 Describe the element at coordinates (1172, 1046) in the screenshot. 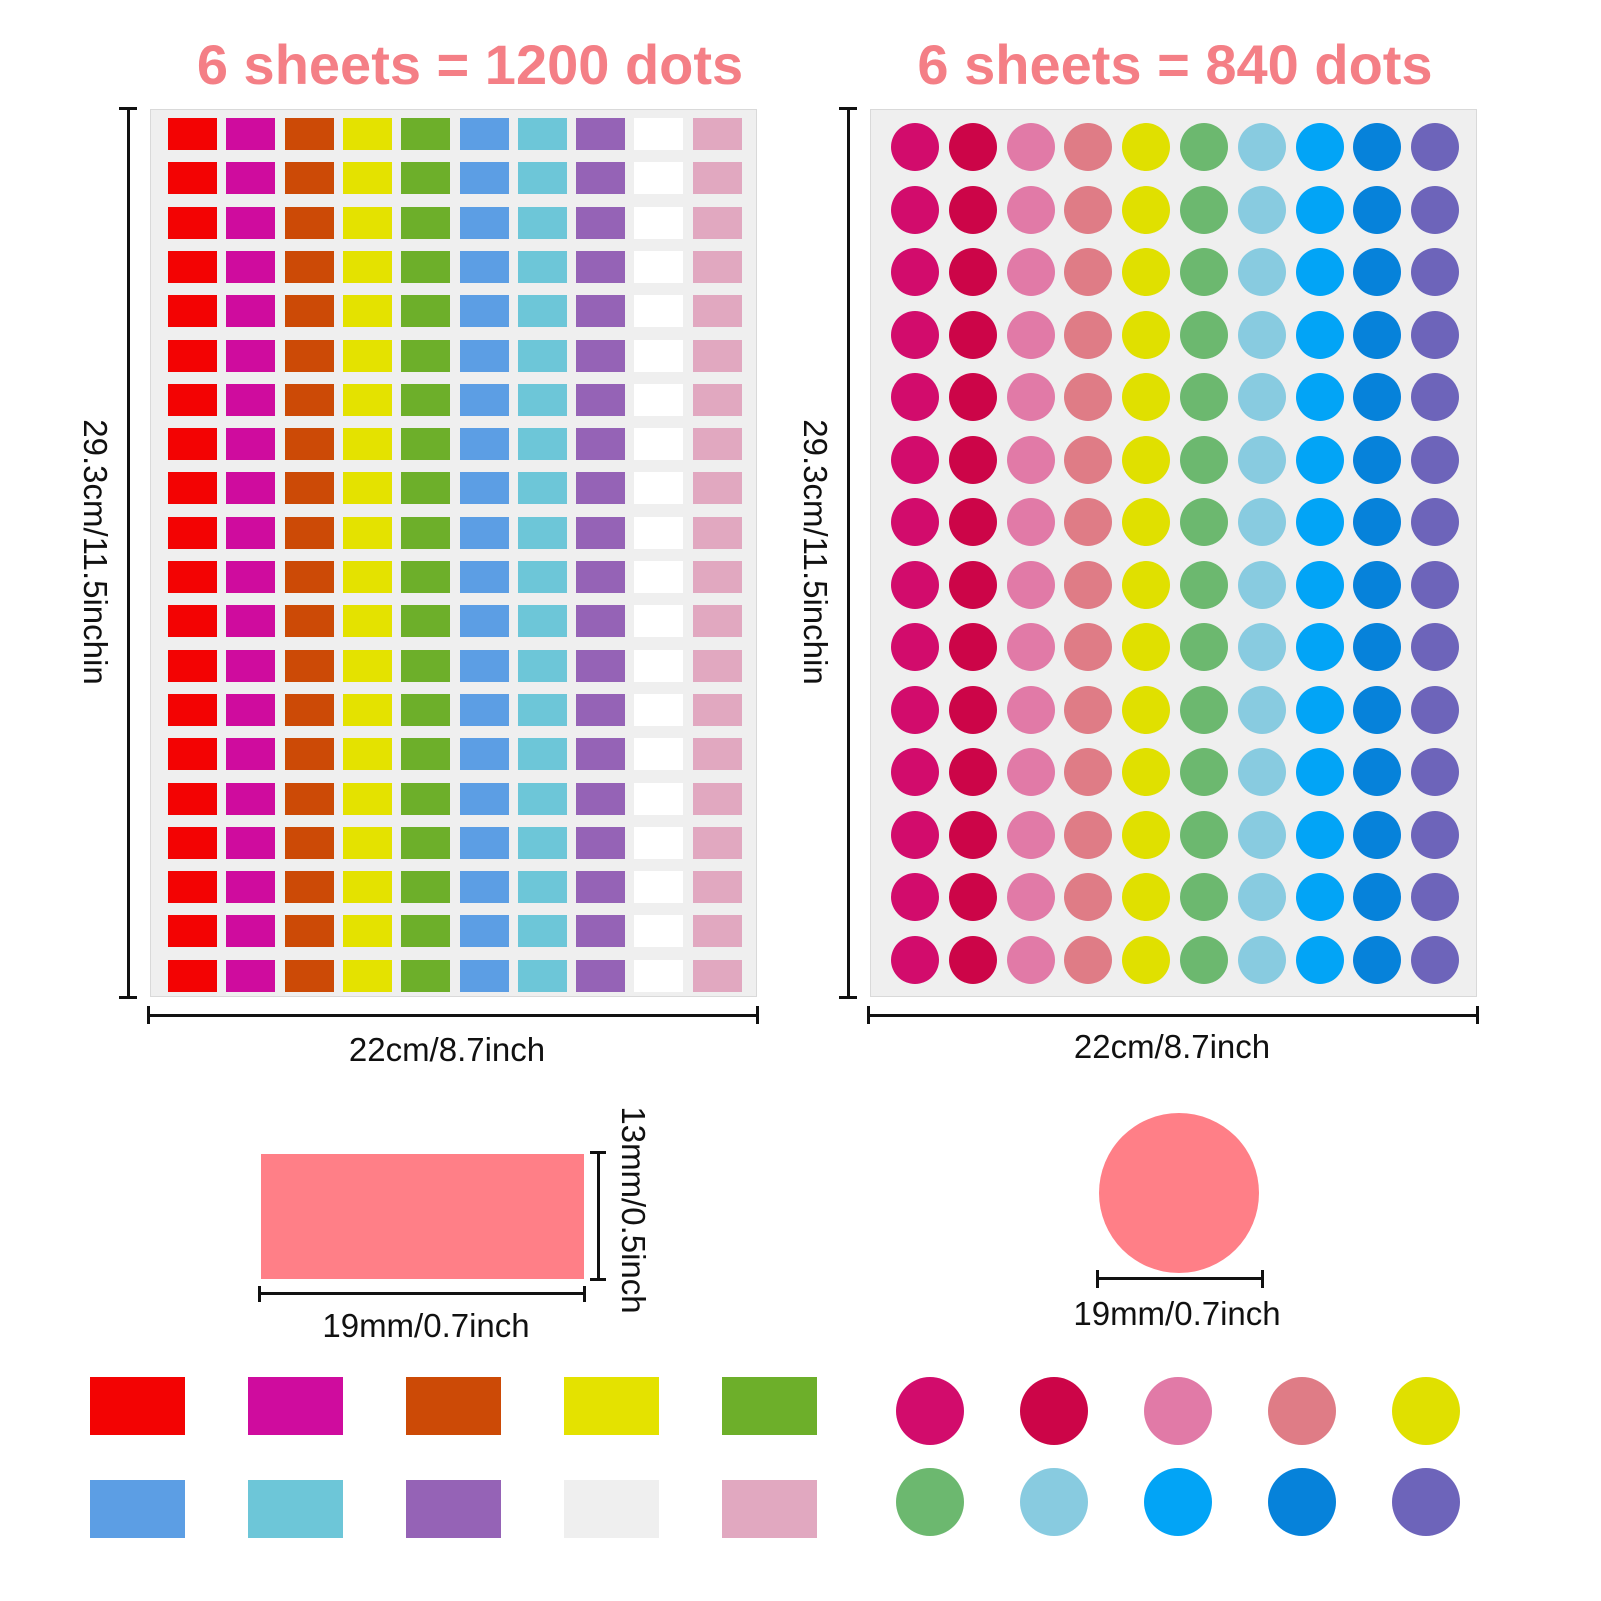

I see `right-width-label: 22cm/8.7inch` at that location.